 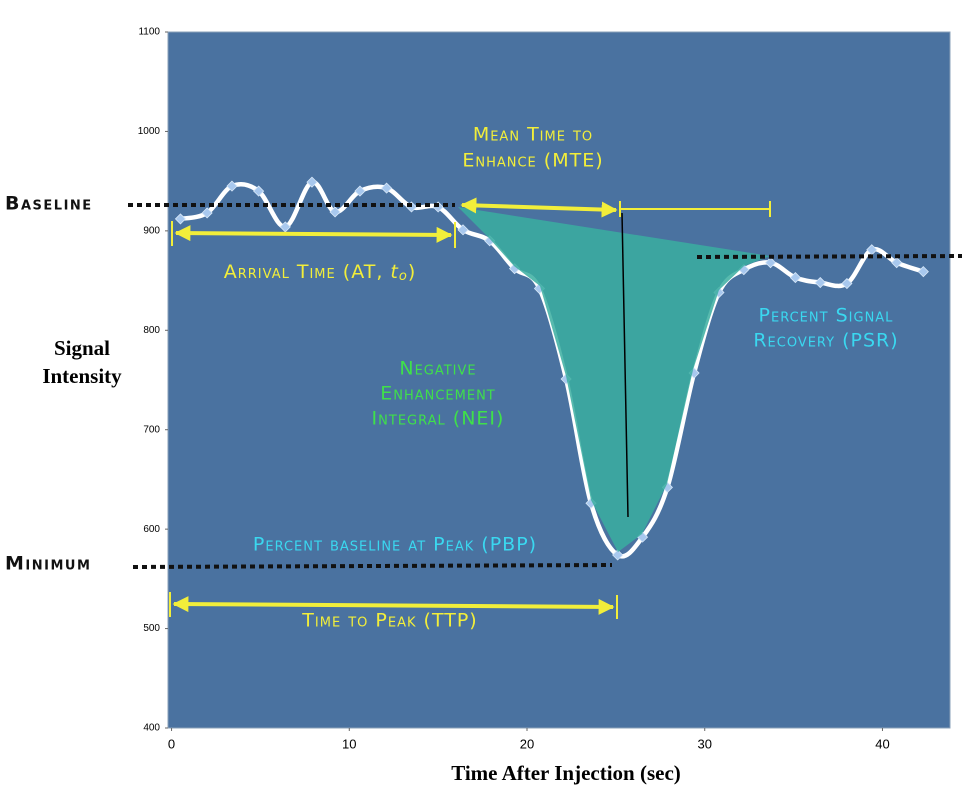 What do you see at coordinates (533, 135) in the screenshot?
I see `mte-label: Mean Time to` at bounding box center [533, 135].